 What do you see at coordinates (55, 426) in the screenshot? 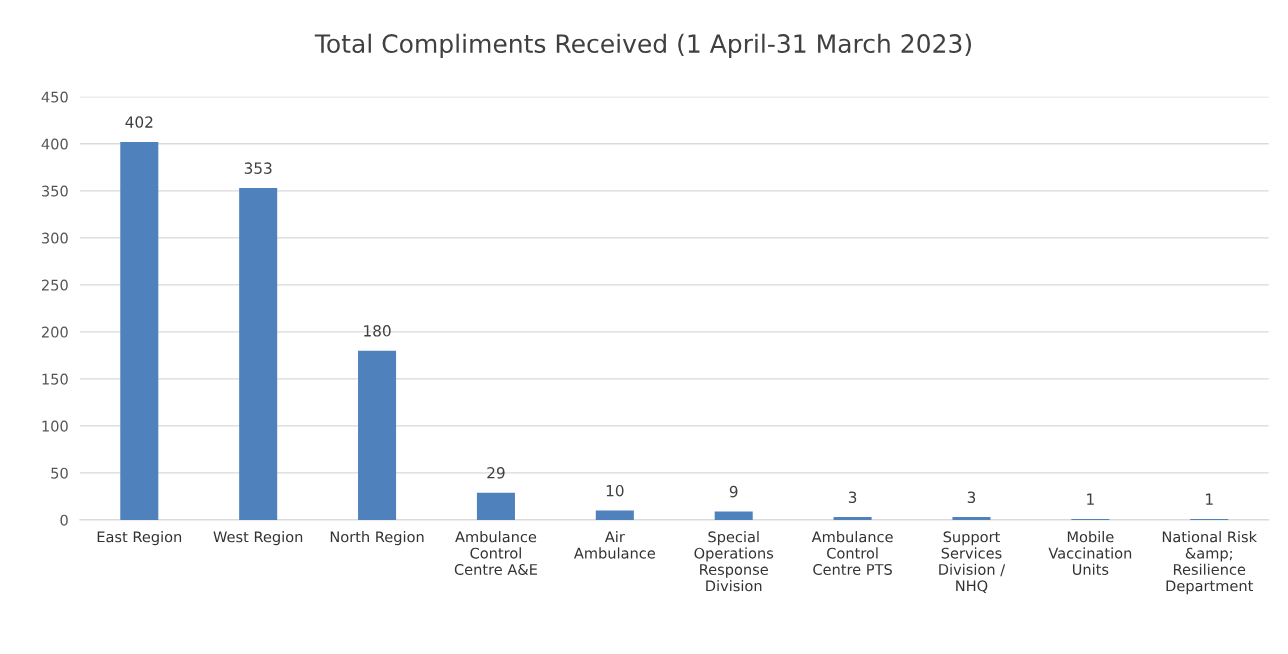
I see `y-tick-label: 100` at bounding box center [55, 426].